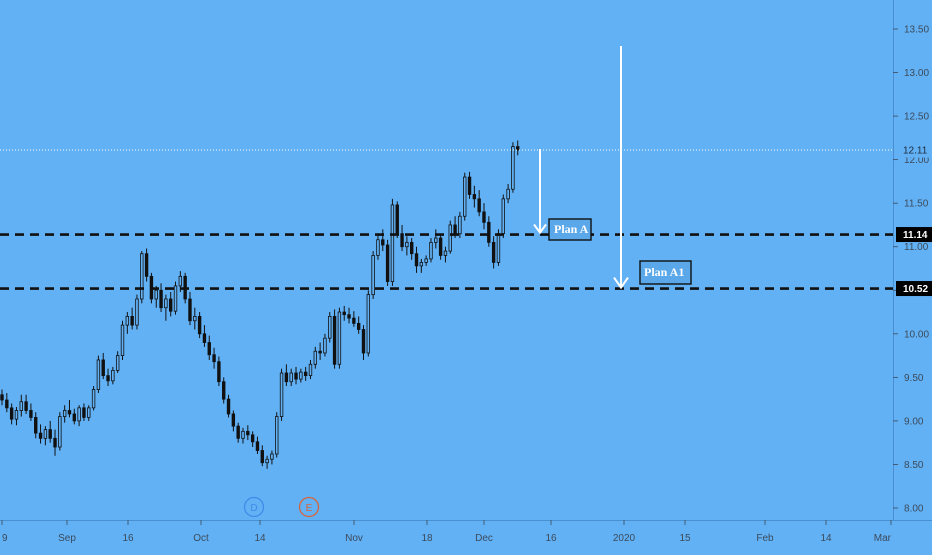 The image size is (932, 555). I want to click on plan-a-label: Plan A, so click(571, 229).